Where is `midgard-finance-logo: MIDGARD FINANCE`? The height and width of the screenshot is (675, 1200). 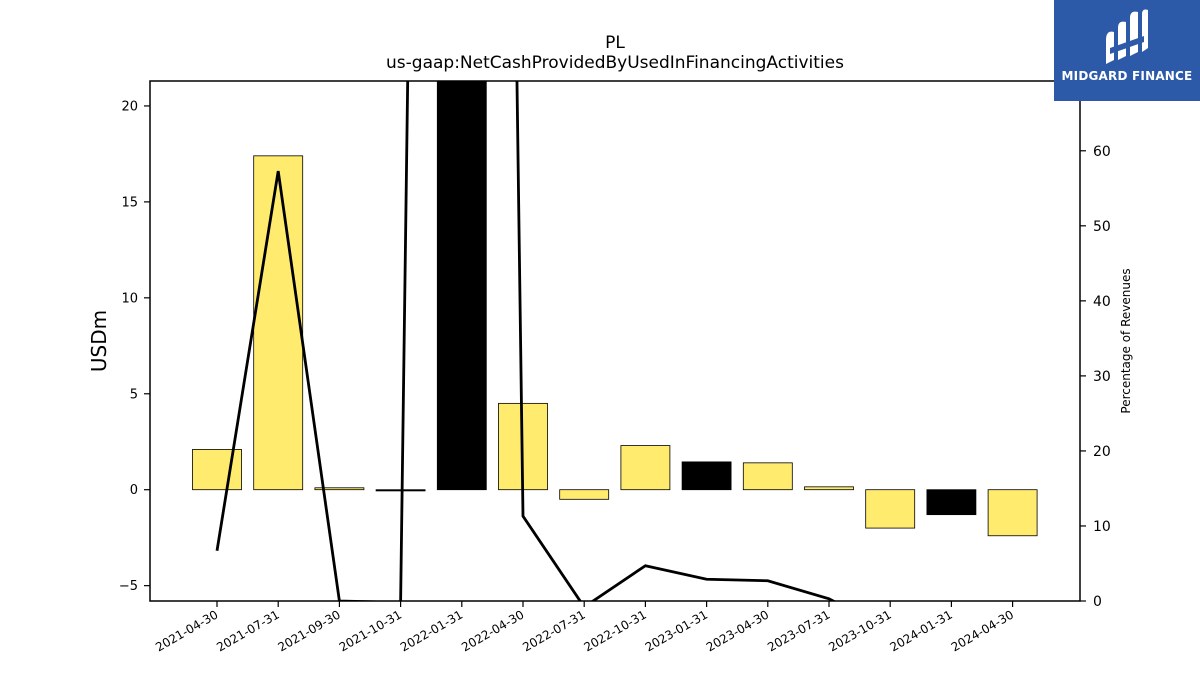 midgard-finance-logo: MIDGARD FINANCE is located at coordinates (1127, 50).